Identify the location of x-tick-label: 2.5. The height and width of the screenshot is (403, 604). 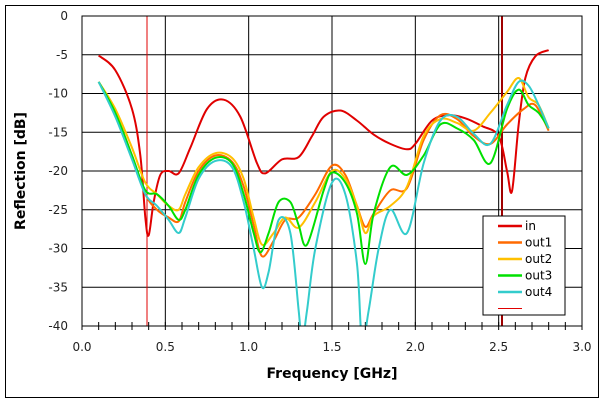
(498, 347).